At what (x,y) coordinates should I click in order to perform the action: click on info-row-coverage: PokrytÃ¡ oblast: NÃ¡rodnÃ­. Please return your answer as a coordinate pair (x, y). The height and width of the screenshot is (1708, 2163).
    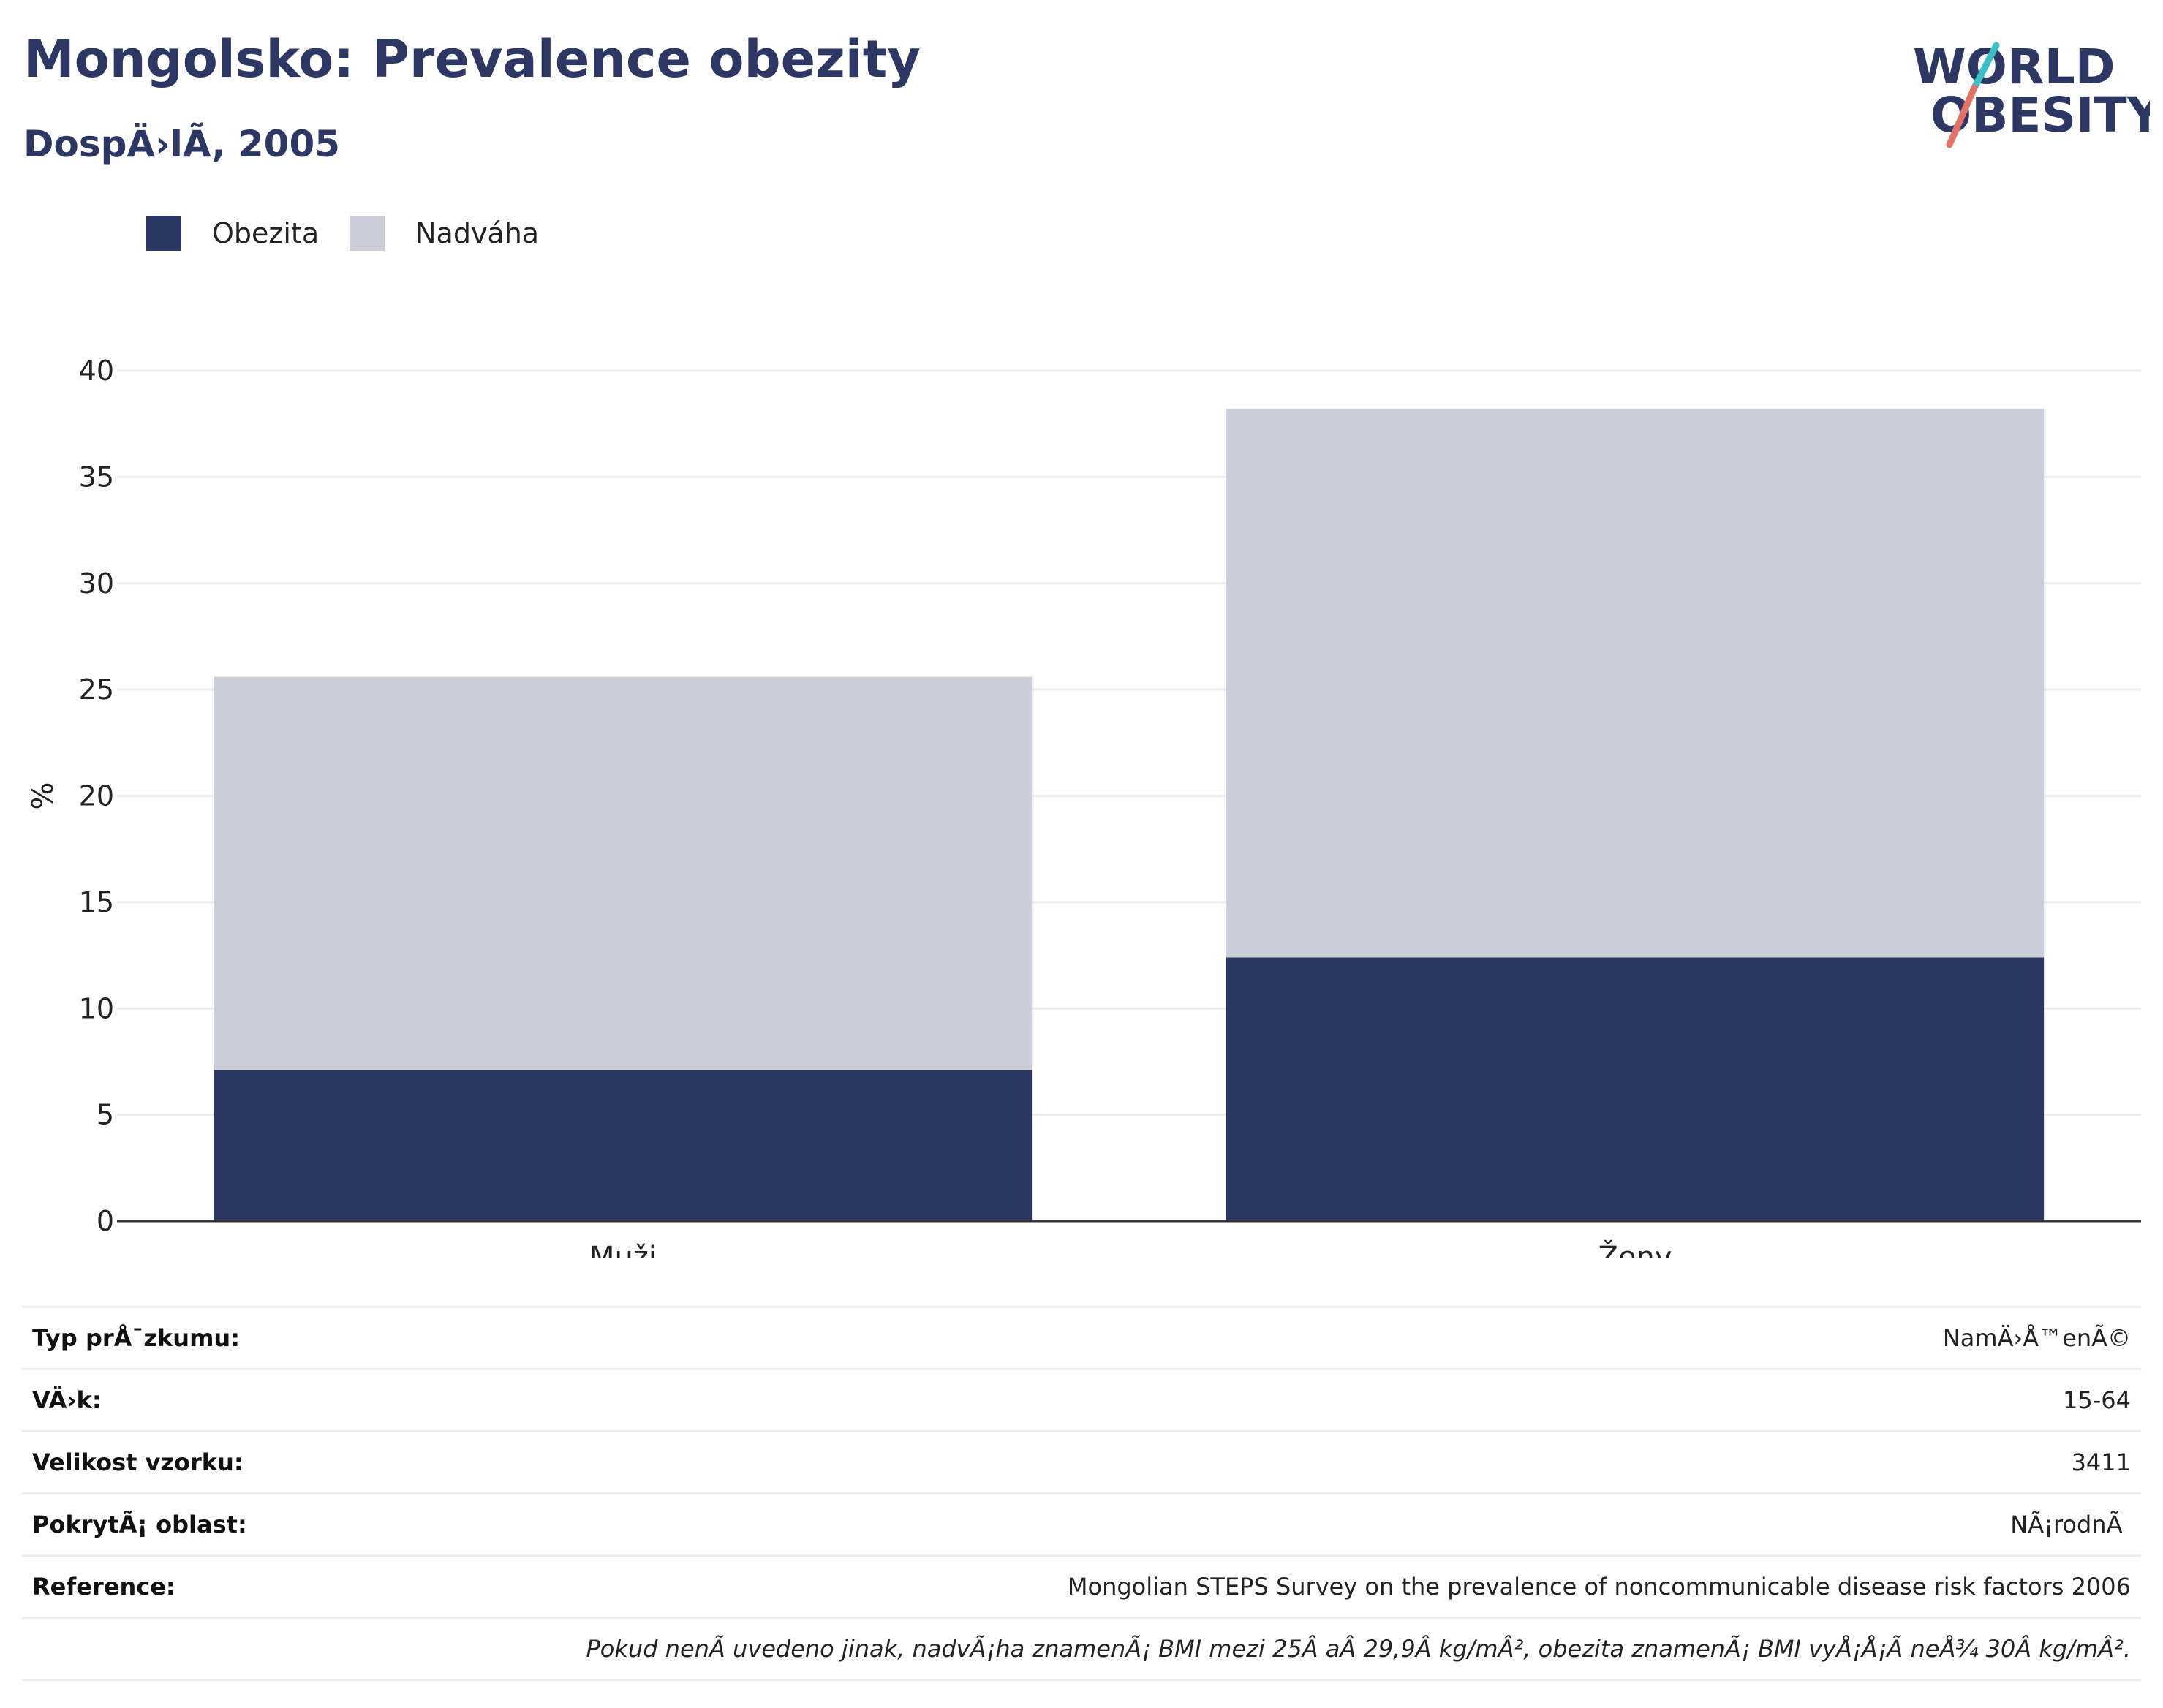
    Looking at the image, I should click on (1081, 1523).